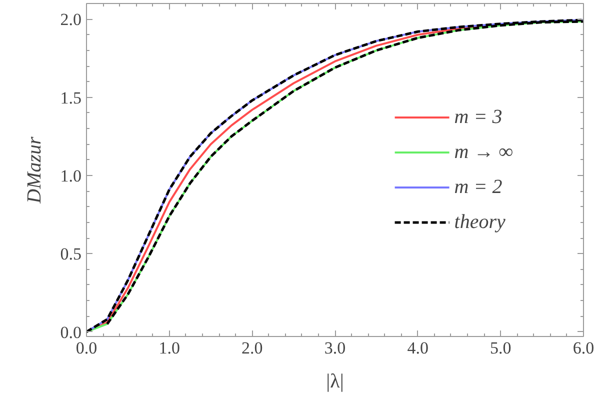 The width and height of the screenshot is (600, 396). Describe the element at coordinates (71, 20) in the screenshot. I see `y-tick-label: 2.0` at that location.